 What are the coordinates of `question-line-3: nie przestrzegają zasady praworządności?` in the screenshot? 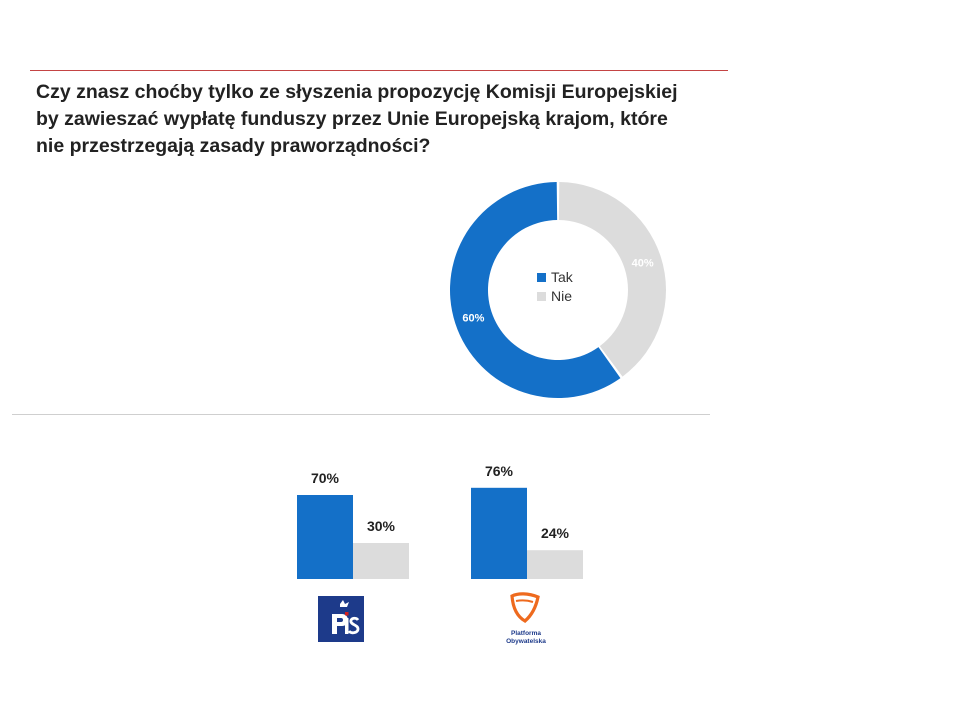 It's located at (233, 146).